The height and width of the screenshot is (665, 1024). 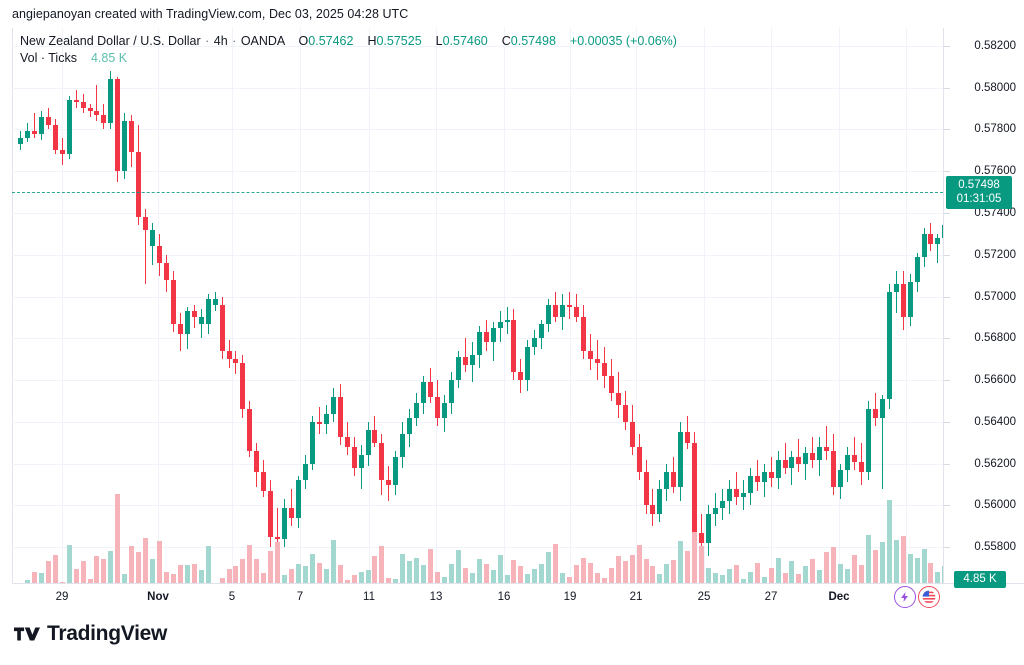 What do you see at coordinates (995, 505) in the screenshot?
I see `price-axis-tick: 0.56000` at bounding box center [995, 505].